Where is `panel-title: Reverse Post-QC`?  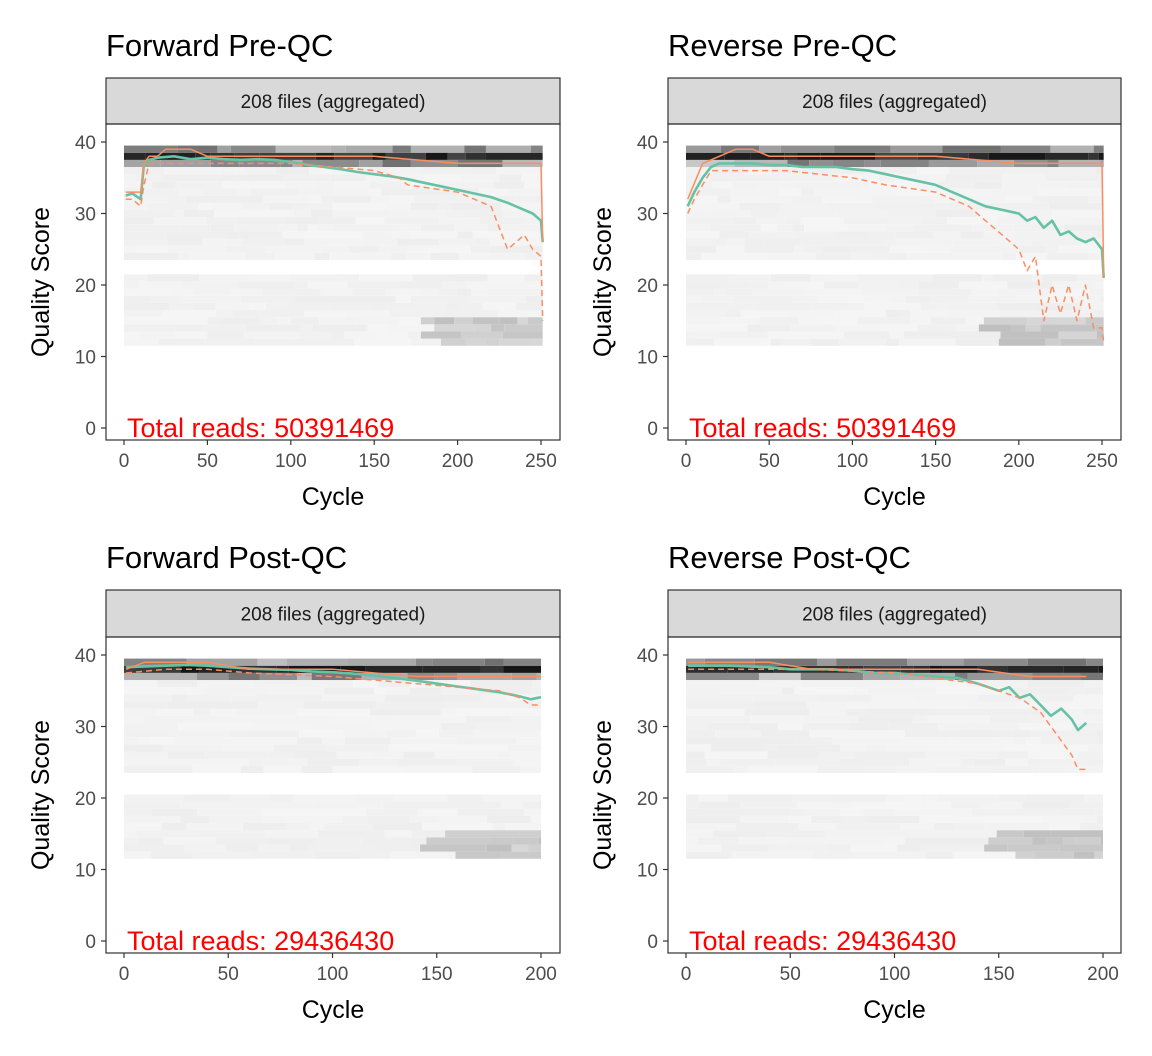 panel-title: Reverse Post-QC is located at coordinates (789, 557).